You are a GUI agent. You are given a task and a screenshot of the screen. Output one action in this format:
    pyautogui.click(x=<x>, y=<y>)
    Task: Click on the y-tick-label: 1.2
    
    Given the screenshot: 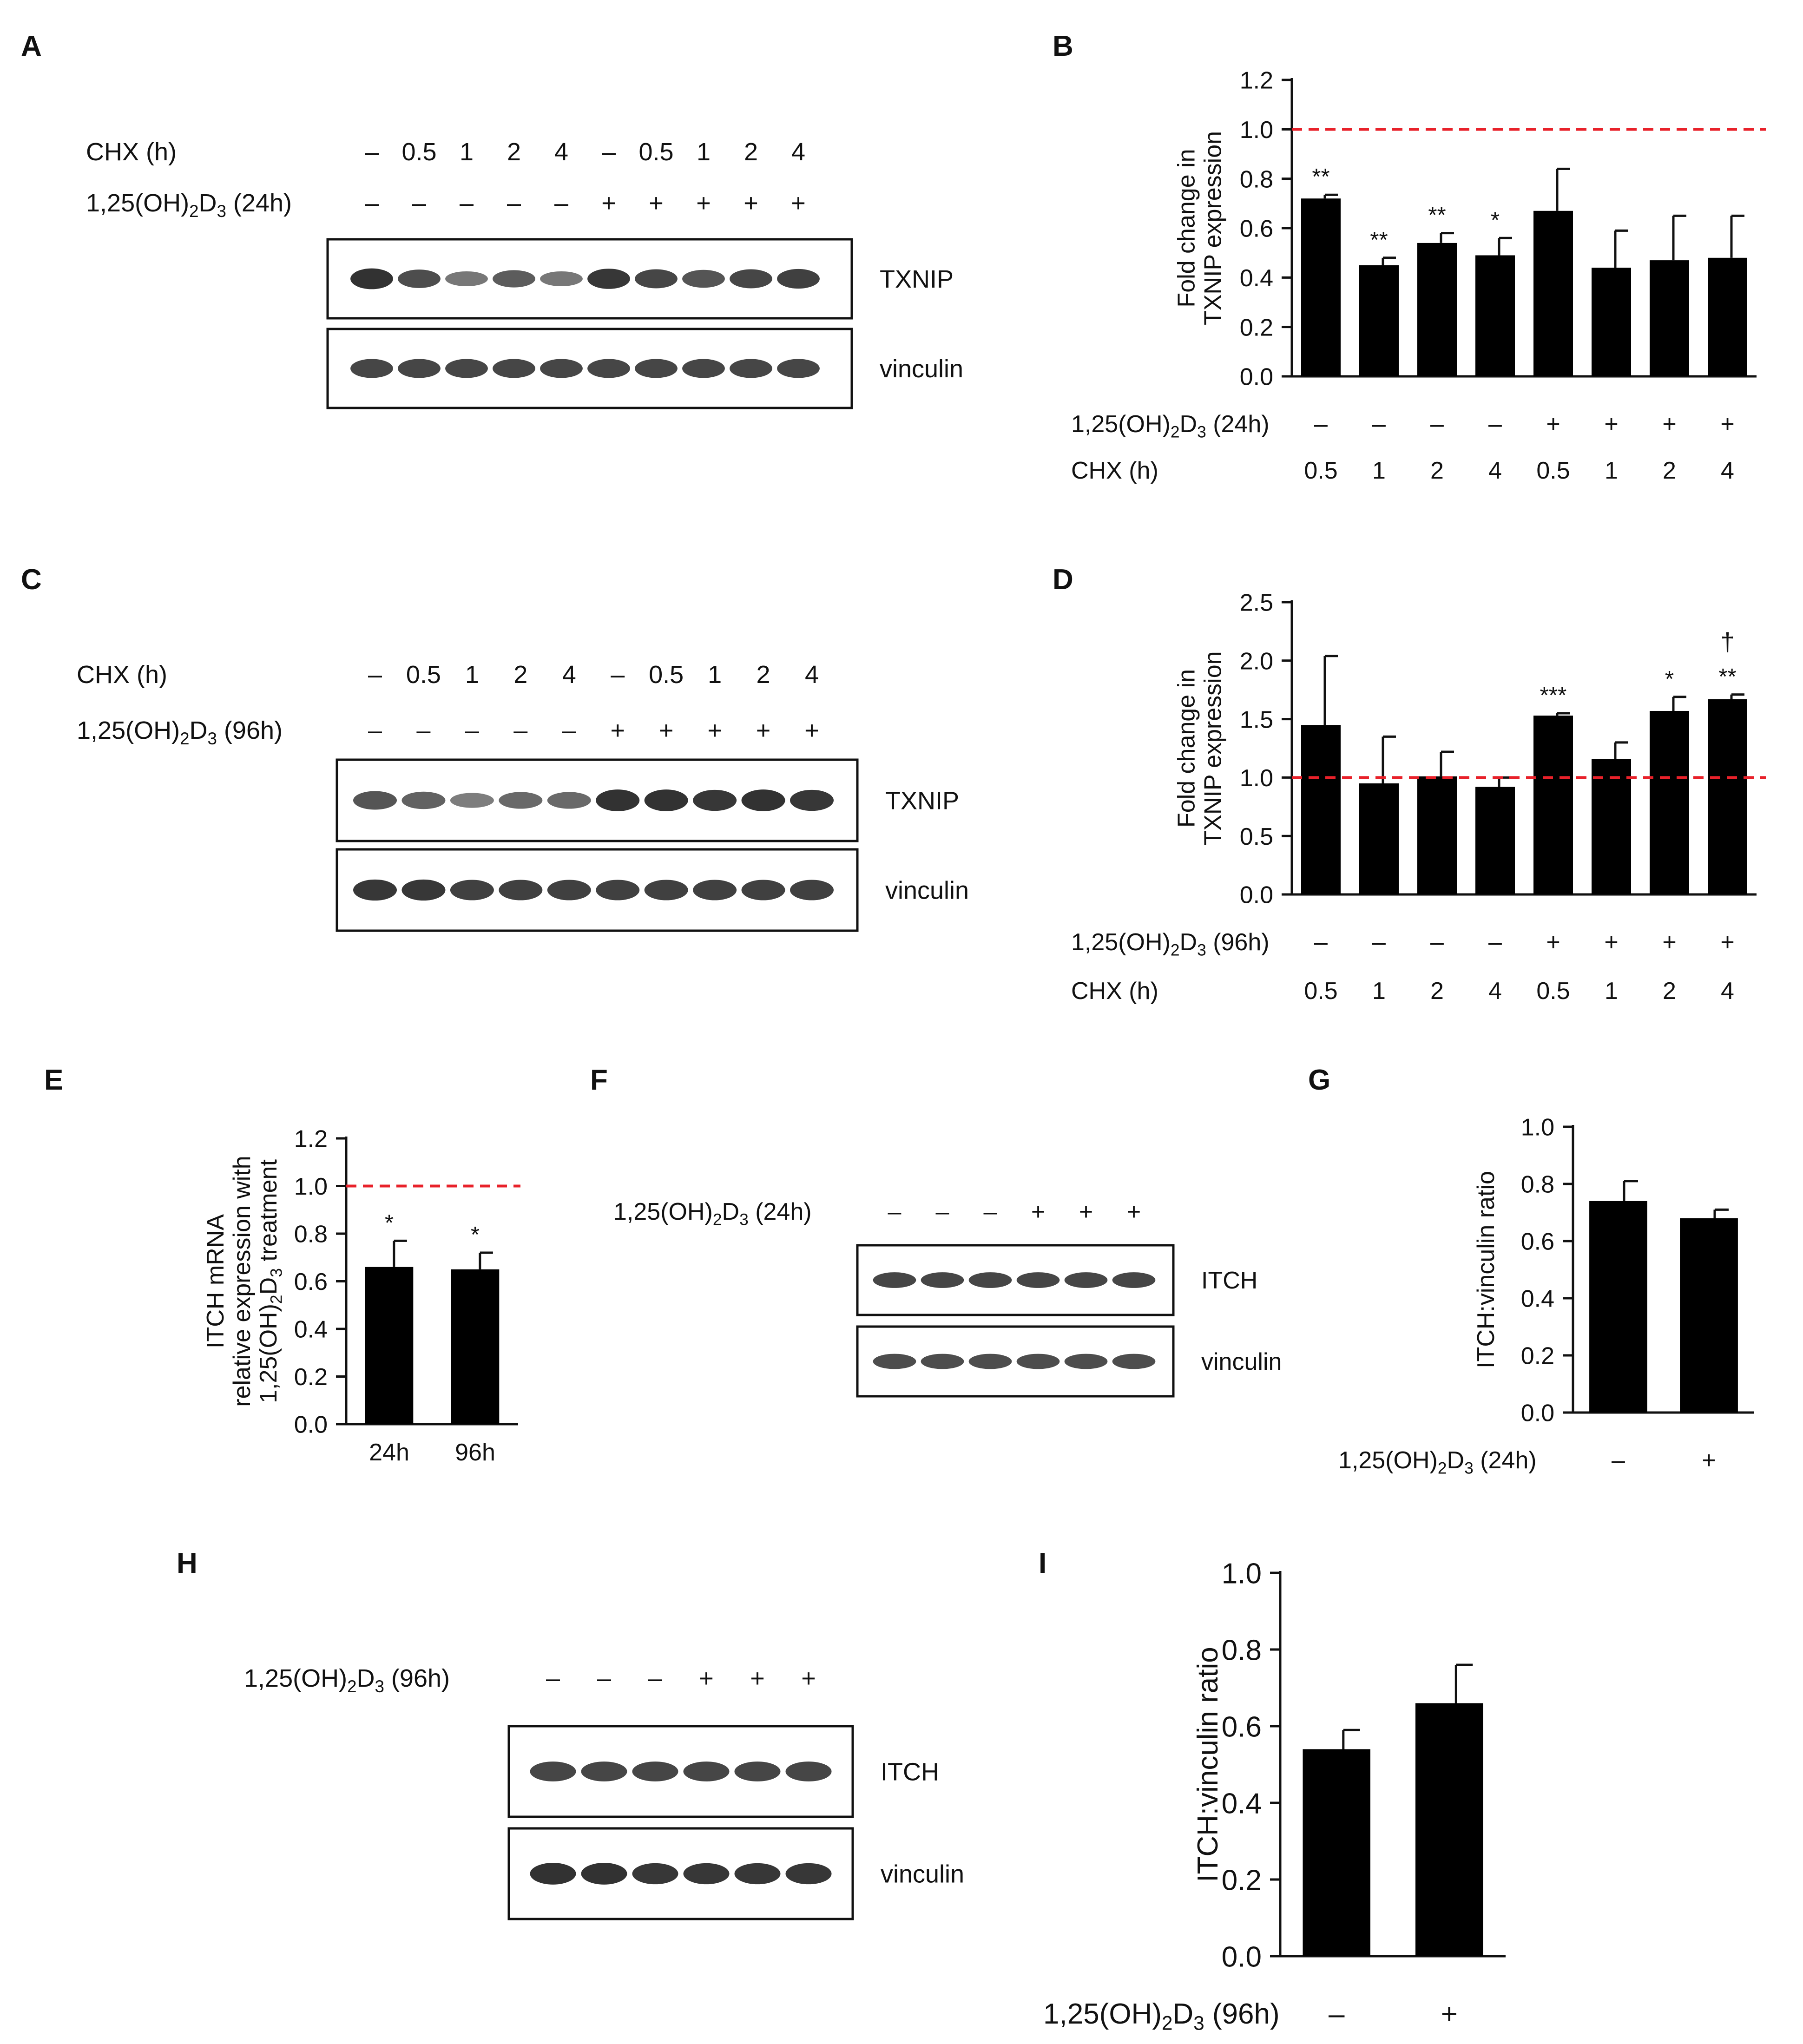 What is the action you would take?
    pyautogui.click(x=311, y=1139)
    